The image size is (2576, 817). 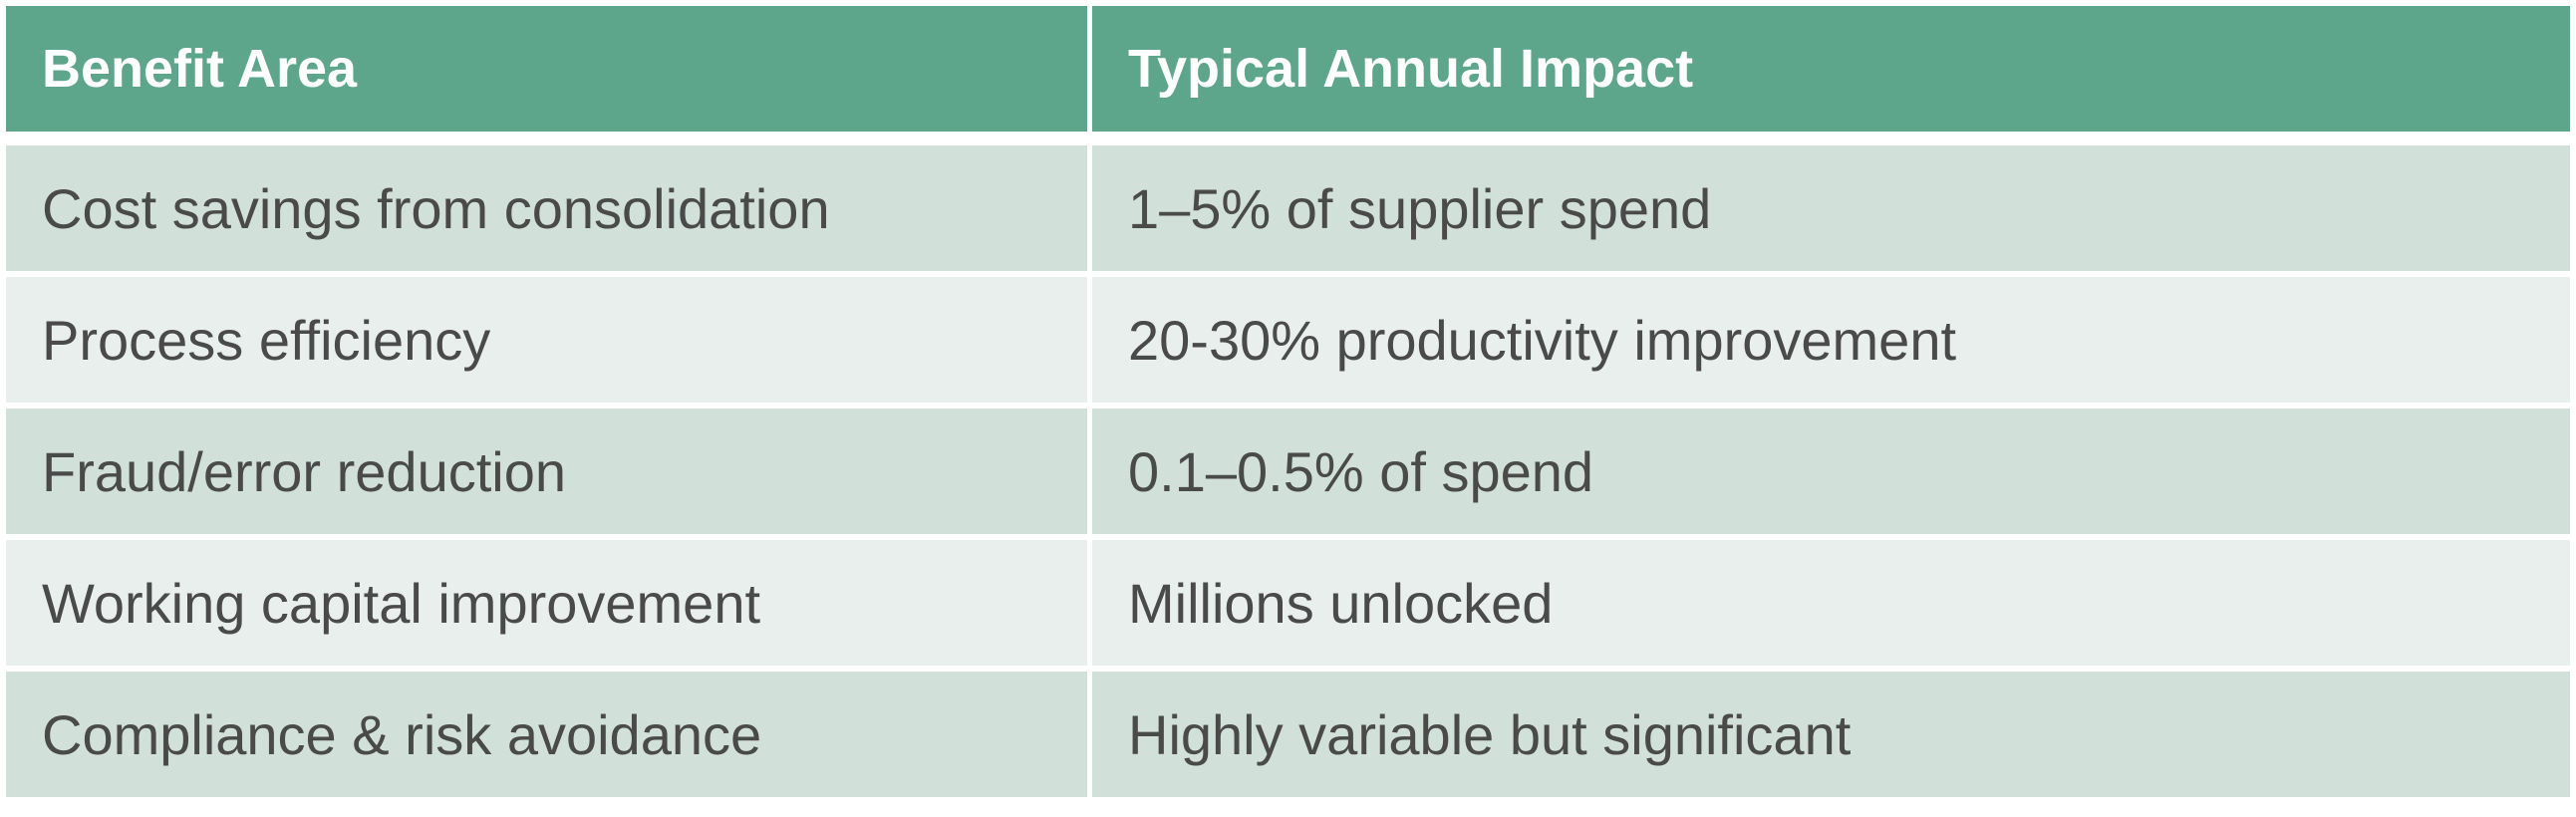 What do you see at coordinates (1831, 603) in the screenshot?
I see `annual-impact-cell: Millions unlocked` at bounding box center [1831, 603].